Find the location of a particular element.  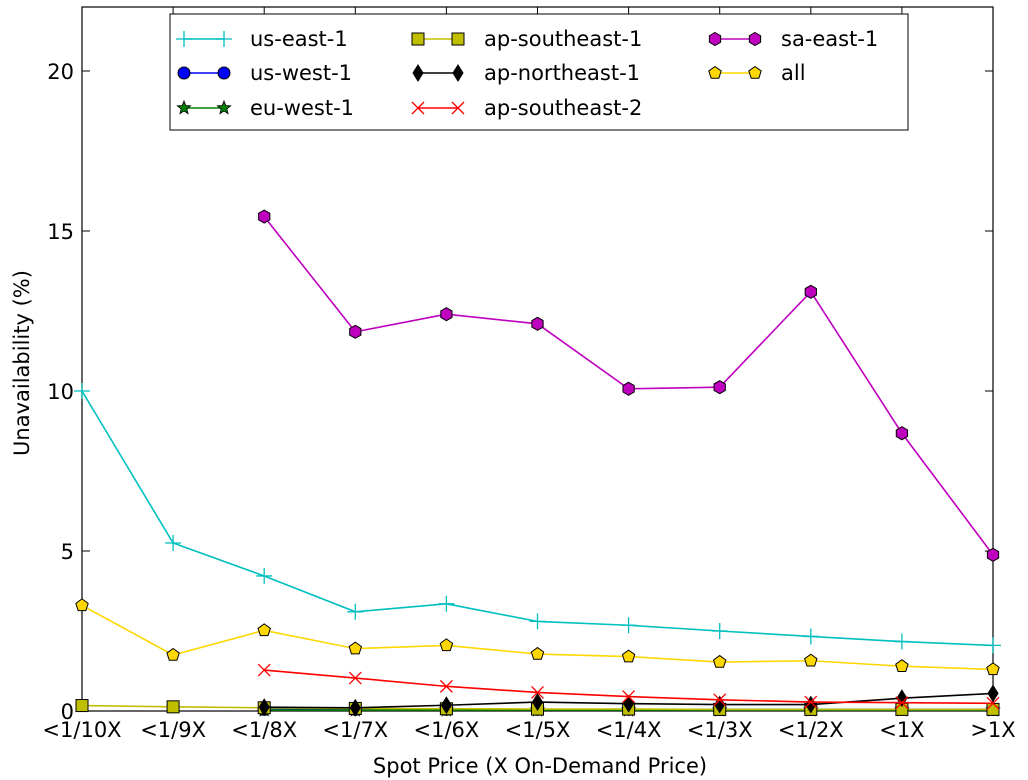

legend-item-sa-east-1: sa-east-1 is located at coordinates (793, 39).